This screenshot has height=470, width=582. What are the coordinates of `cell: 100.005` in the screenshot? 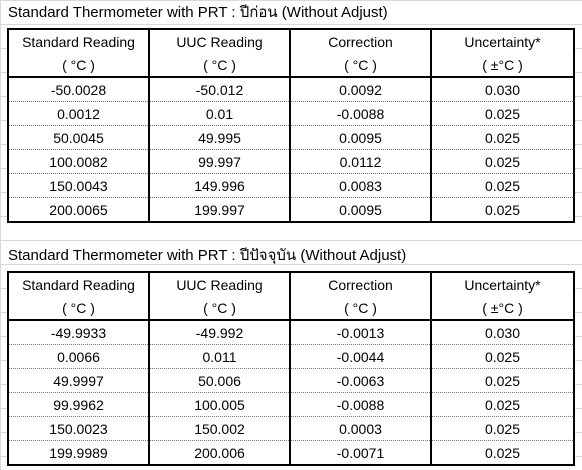 It's located at (219, 404).